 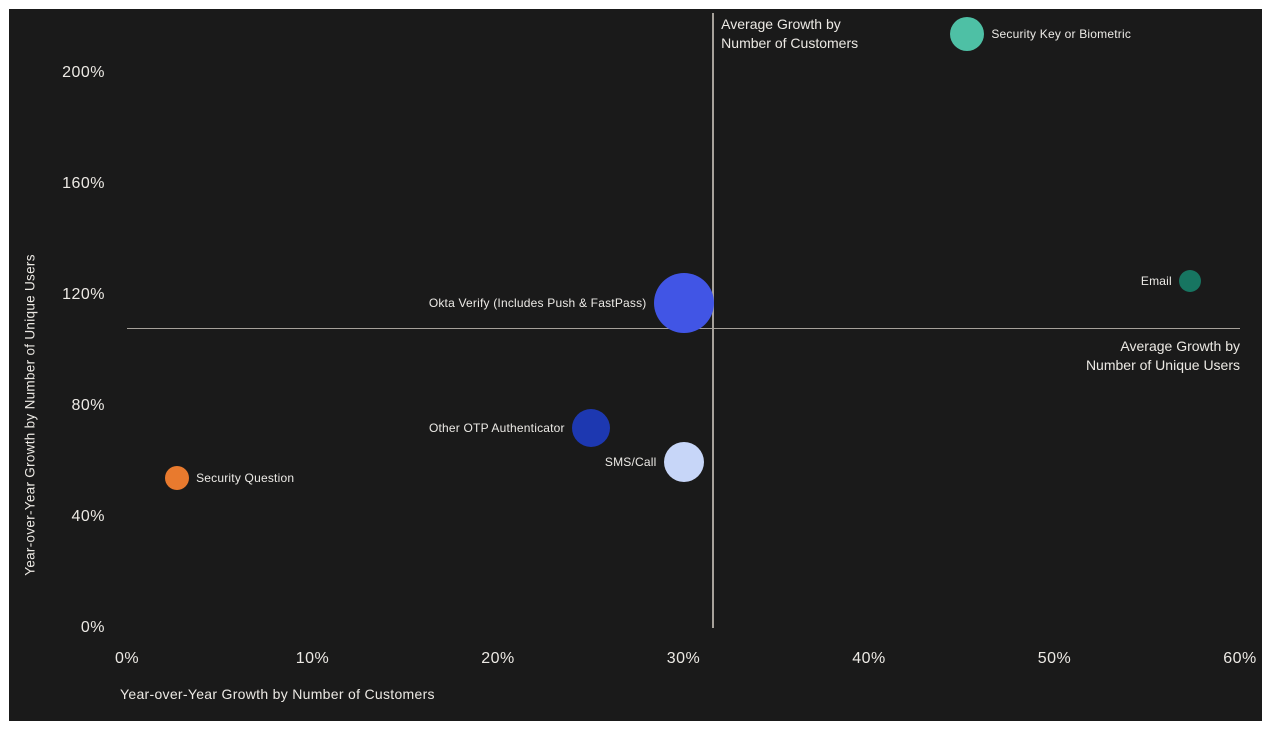 What do you see at coordinates (789, 34) in the screenshot?
I see `average-customers-label: Average Growth by Number of Customers` at bounding box center [789, 34].